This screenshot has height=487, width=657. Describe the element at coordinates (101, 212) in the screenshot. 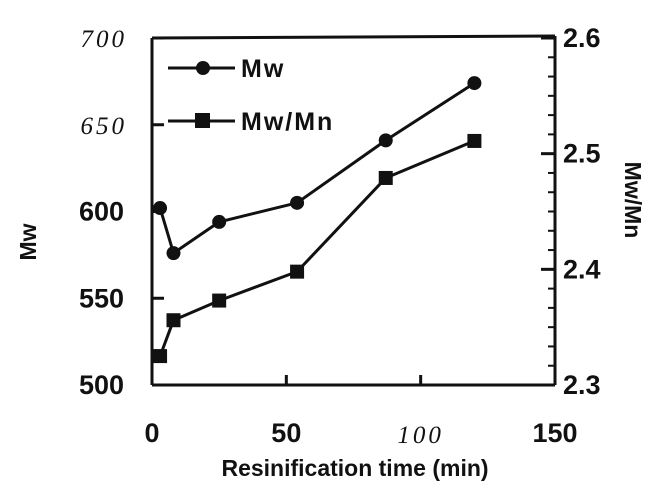

I see `y-left-tick-label: 600` at that location.